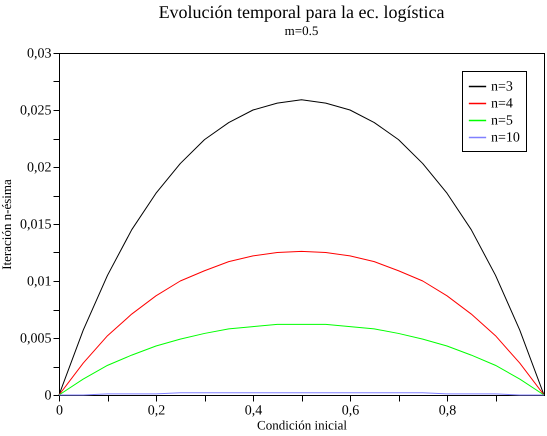 The image size is (547, 436). What do you see at coordinates (59, 411) in the screenshot?
I see `x-tick-label: 0` at bounding box center [59, 411].